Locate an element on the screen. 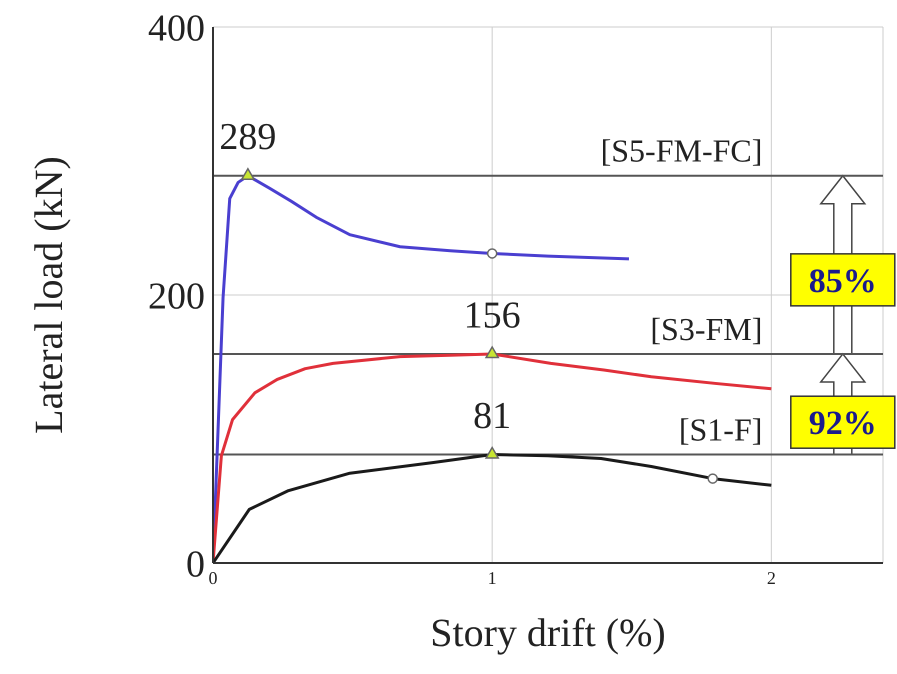 This screenshot has width=897, height=674. ref-line-label: [S5-FM-FC] is located at coordinates (681, 150).